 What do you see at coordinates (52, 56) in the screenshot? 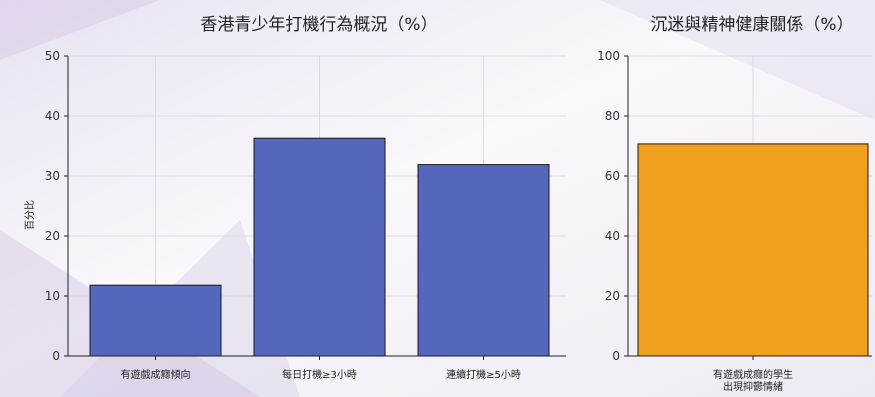
I see `y-tick-label: 50` at bounding box center [52, 56].